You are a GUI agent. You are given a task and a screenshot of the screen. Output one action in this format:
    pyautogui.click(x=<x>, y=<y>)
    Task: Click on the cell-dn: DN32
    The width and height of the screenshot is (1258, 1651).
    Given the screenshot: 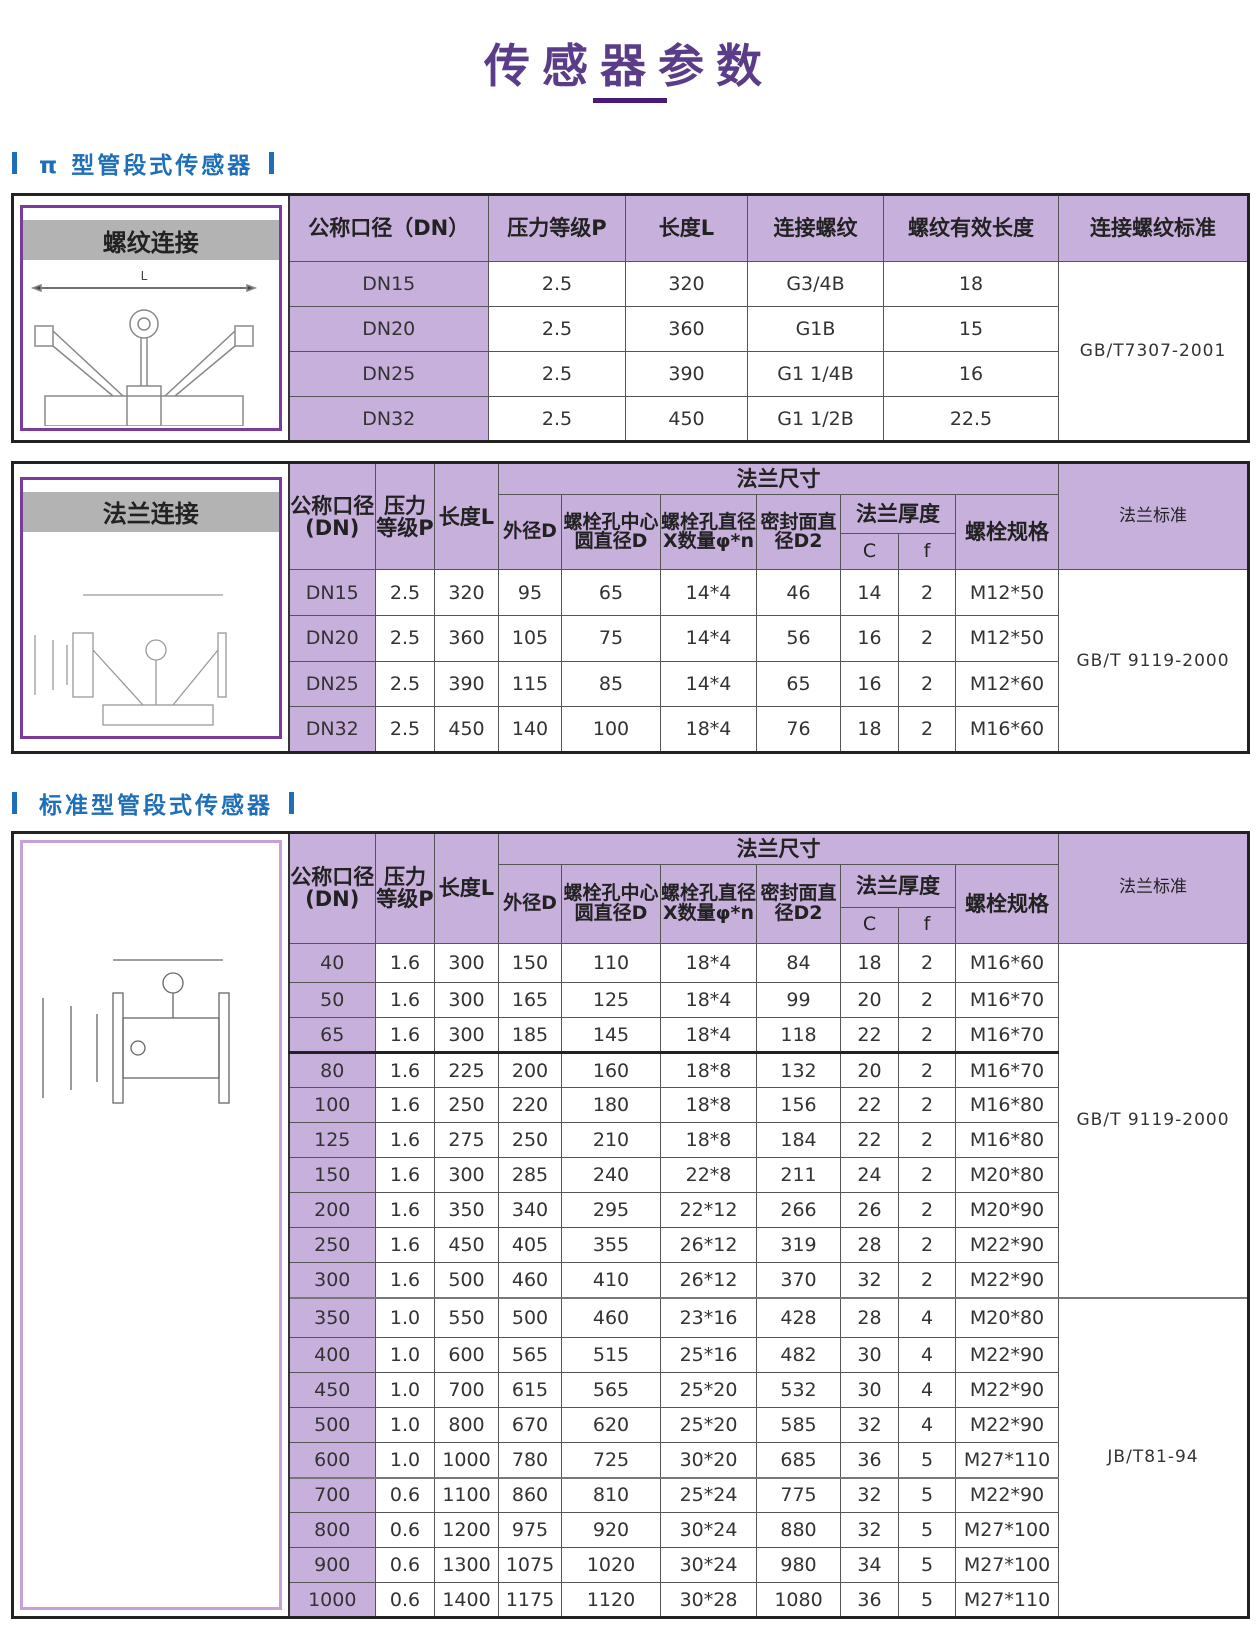 What is the action you would take?
    pyautogui.click(x=388, y=419)
    